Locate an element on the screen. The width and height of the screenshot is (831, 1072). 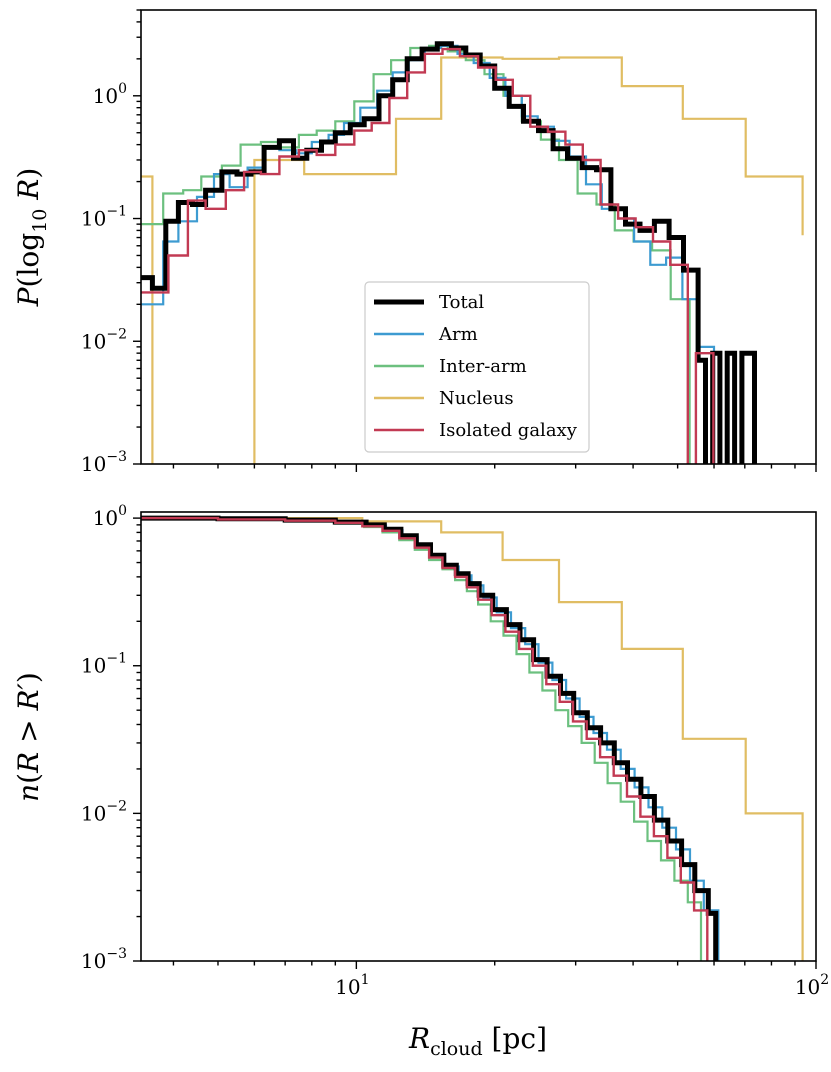
bottom-xtick-label: 10² is located at coordinates (812, 985).